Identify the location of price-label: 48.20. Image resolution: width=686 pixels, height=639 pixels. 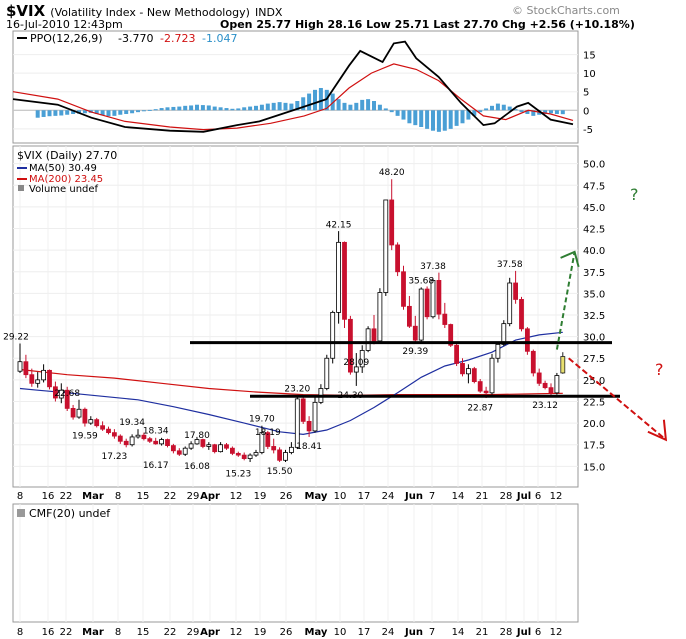
(392, 173).